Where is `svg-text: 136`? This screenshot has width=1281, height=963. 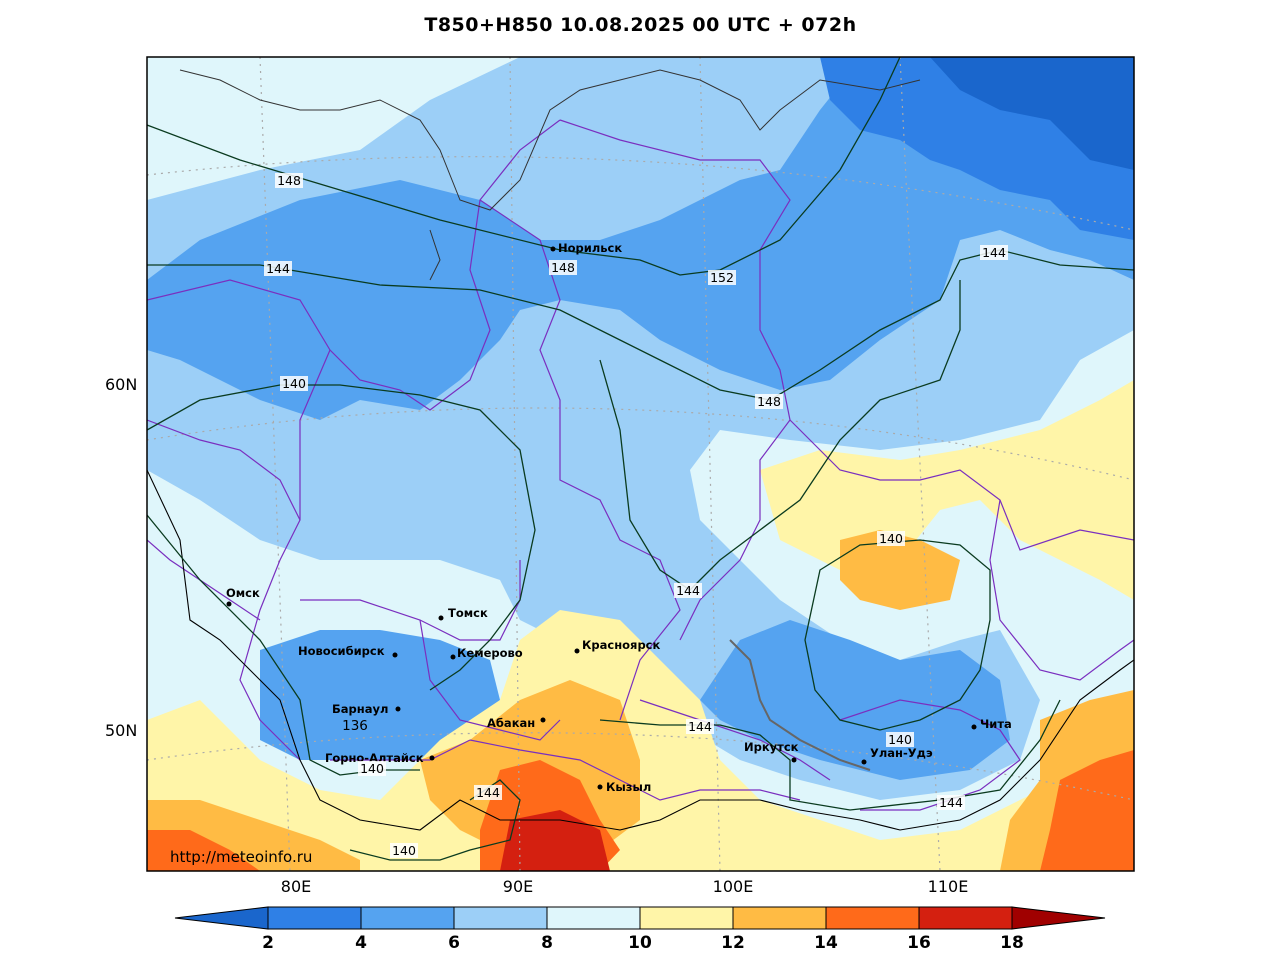 svg-text: 136 is located at coordinates (355, 726).